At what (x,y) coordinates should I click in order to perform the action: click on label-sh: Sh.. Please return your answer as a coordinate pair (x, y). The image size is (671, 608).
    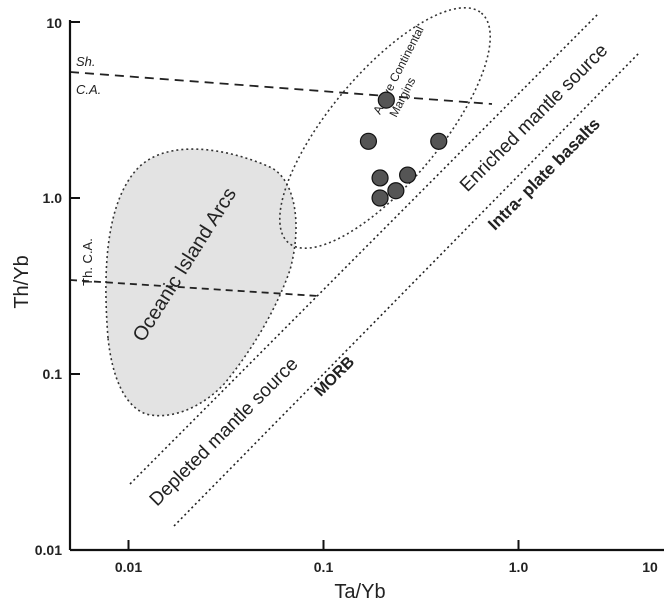
    Looking at the image, I should click on (86, 61).